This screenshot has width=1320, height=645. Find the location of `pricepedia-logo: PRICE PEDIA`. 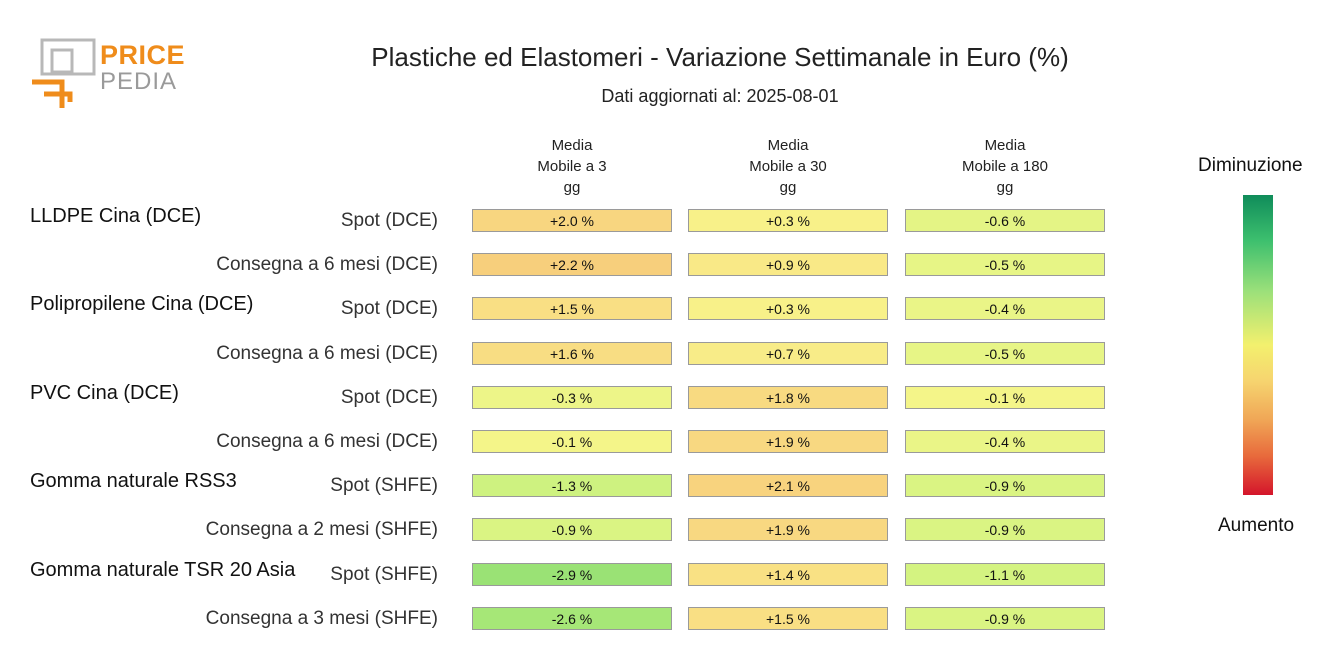

pricepedia-logo: PRICE PEDIA is located at coordinates (110, 74).